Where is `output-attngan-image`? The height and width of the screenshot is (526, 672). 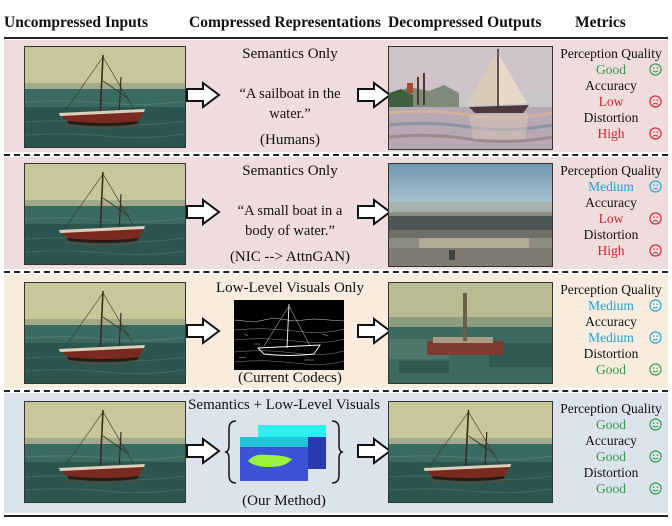 output-attngan-image is located at coordinates (470, 215).